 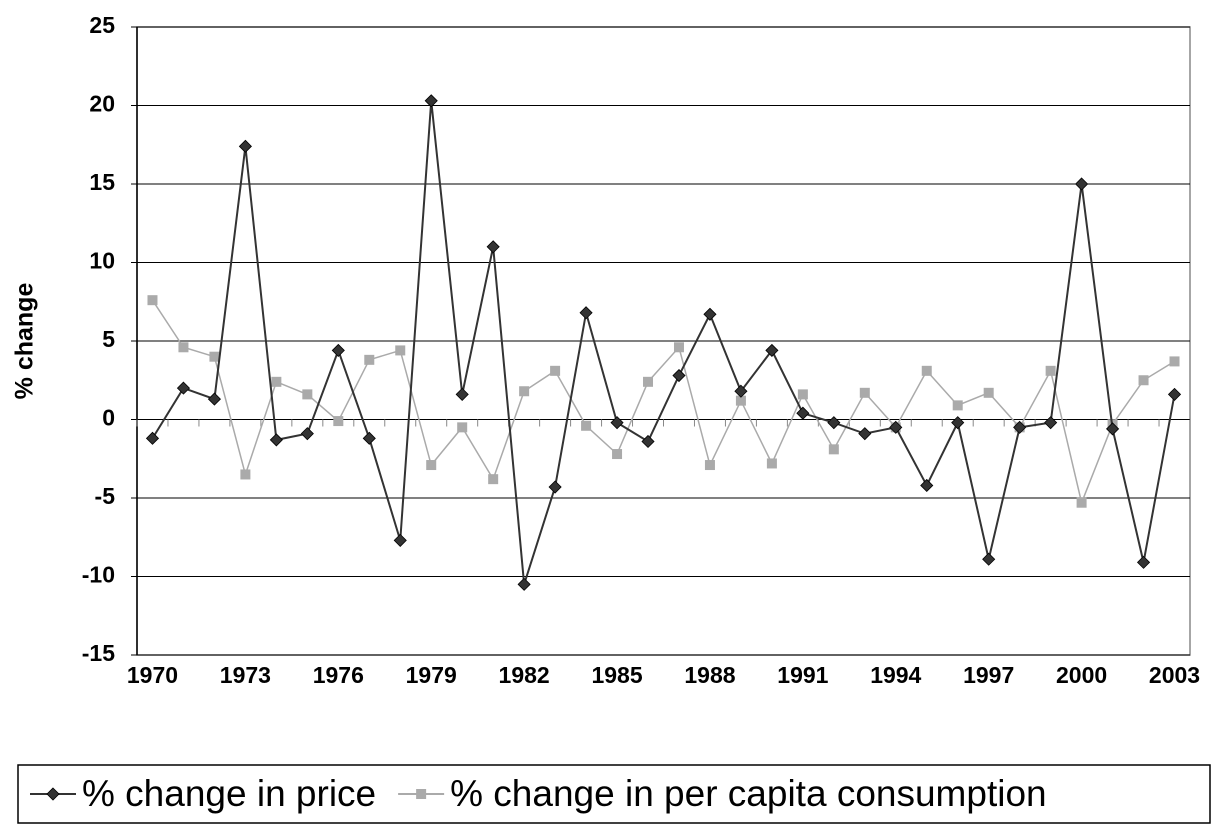 I want to click on y-tick-label: 5, so click(x=108, y=339).